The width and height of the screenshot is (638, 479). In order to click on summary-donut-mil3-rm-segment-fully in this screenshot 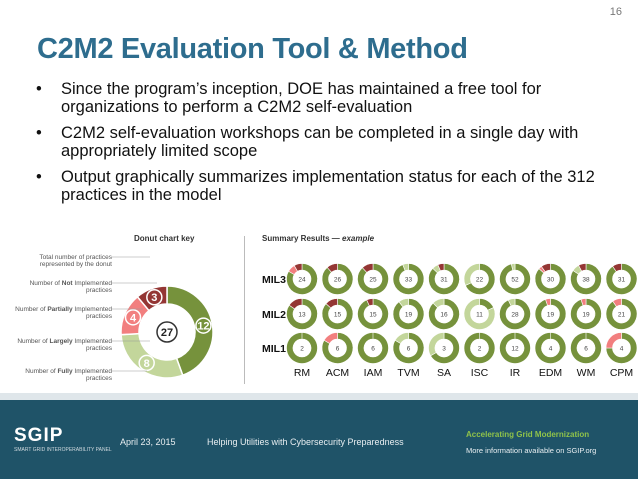, I will do `click(302, 279)`.